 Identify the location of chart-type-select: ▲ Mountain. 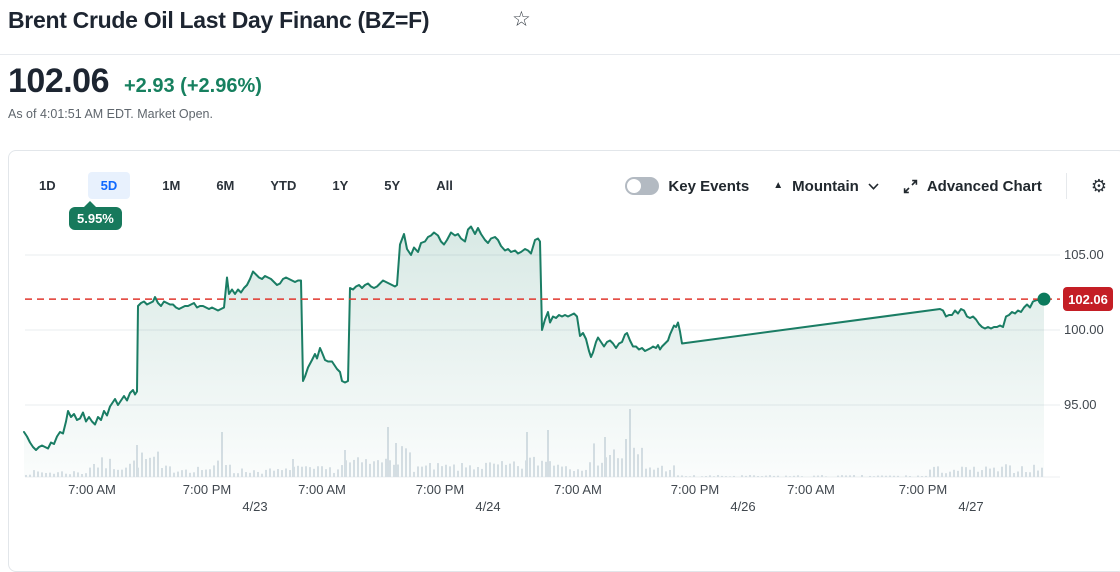
(826, 186).